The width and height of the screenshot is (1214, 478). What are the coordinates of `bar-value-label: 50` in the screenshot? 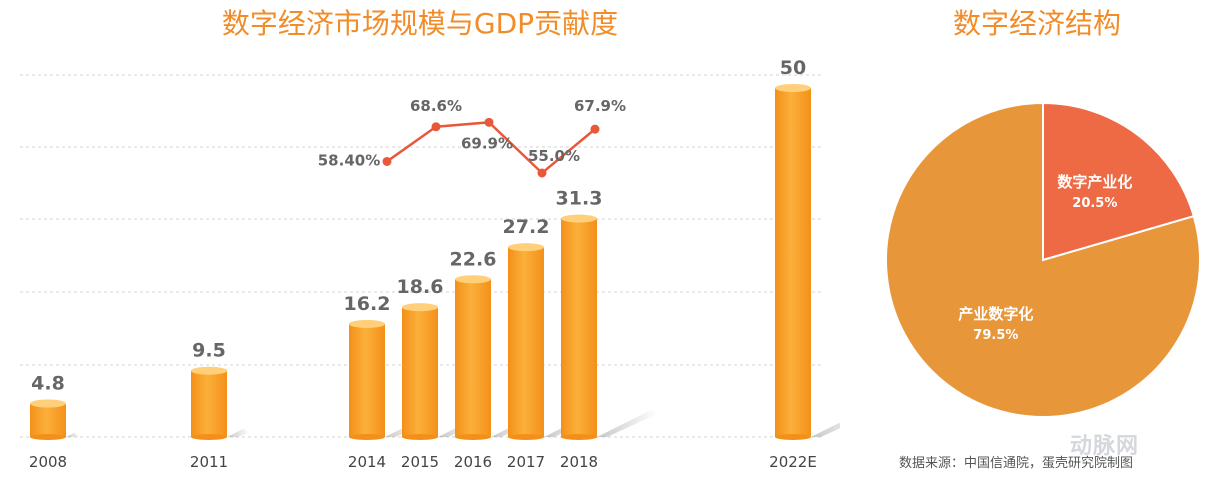 It's located at (793, 68).